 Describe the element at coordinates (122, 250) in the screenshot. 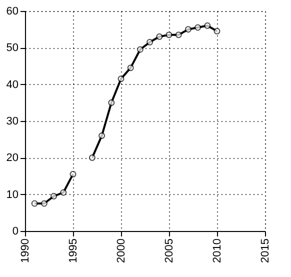

I see `x-tick-label: 2000` at that location.